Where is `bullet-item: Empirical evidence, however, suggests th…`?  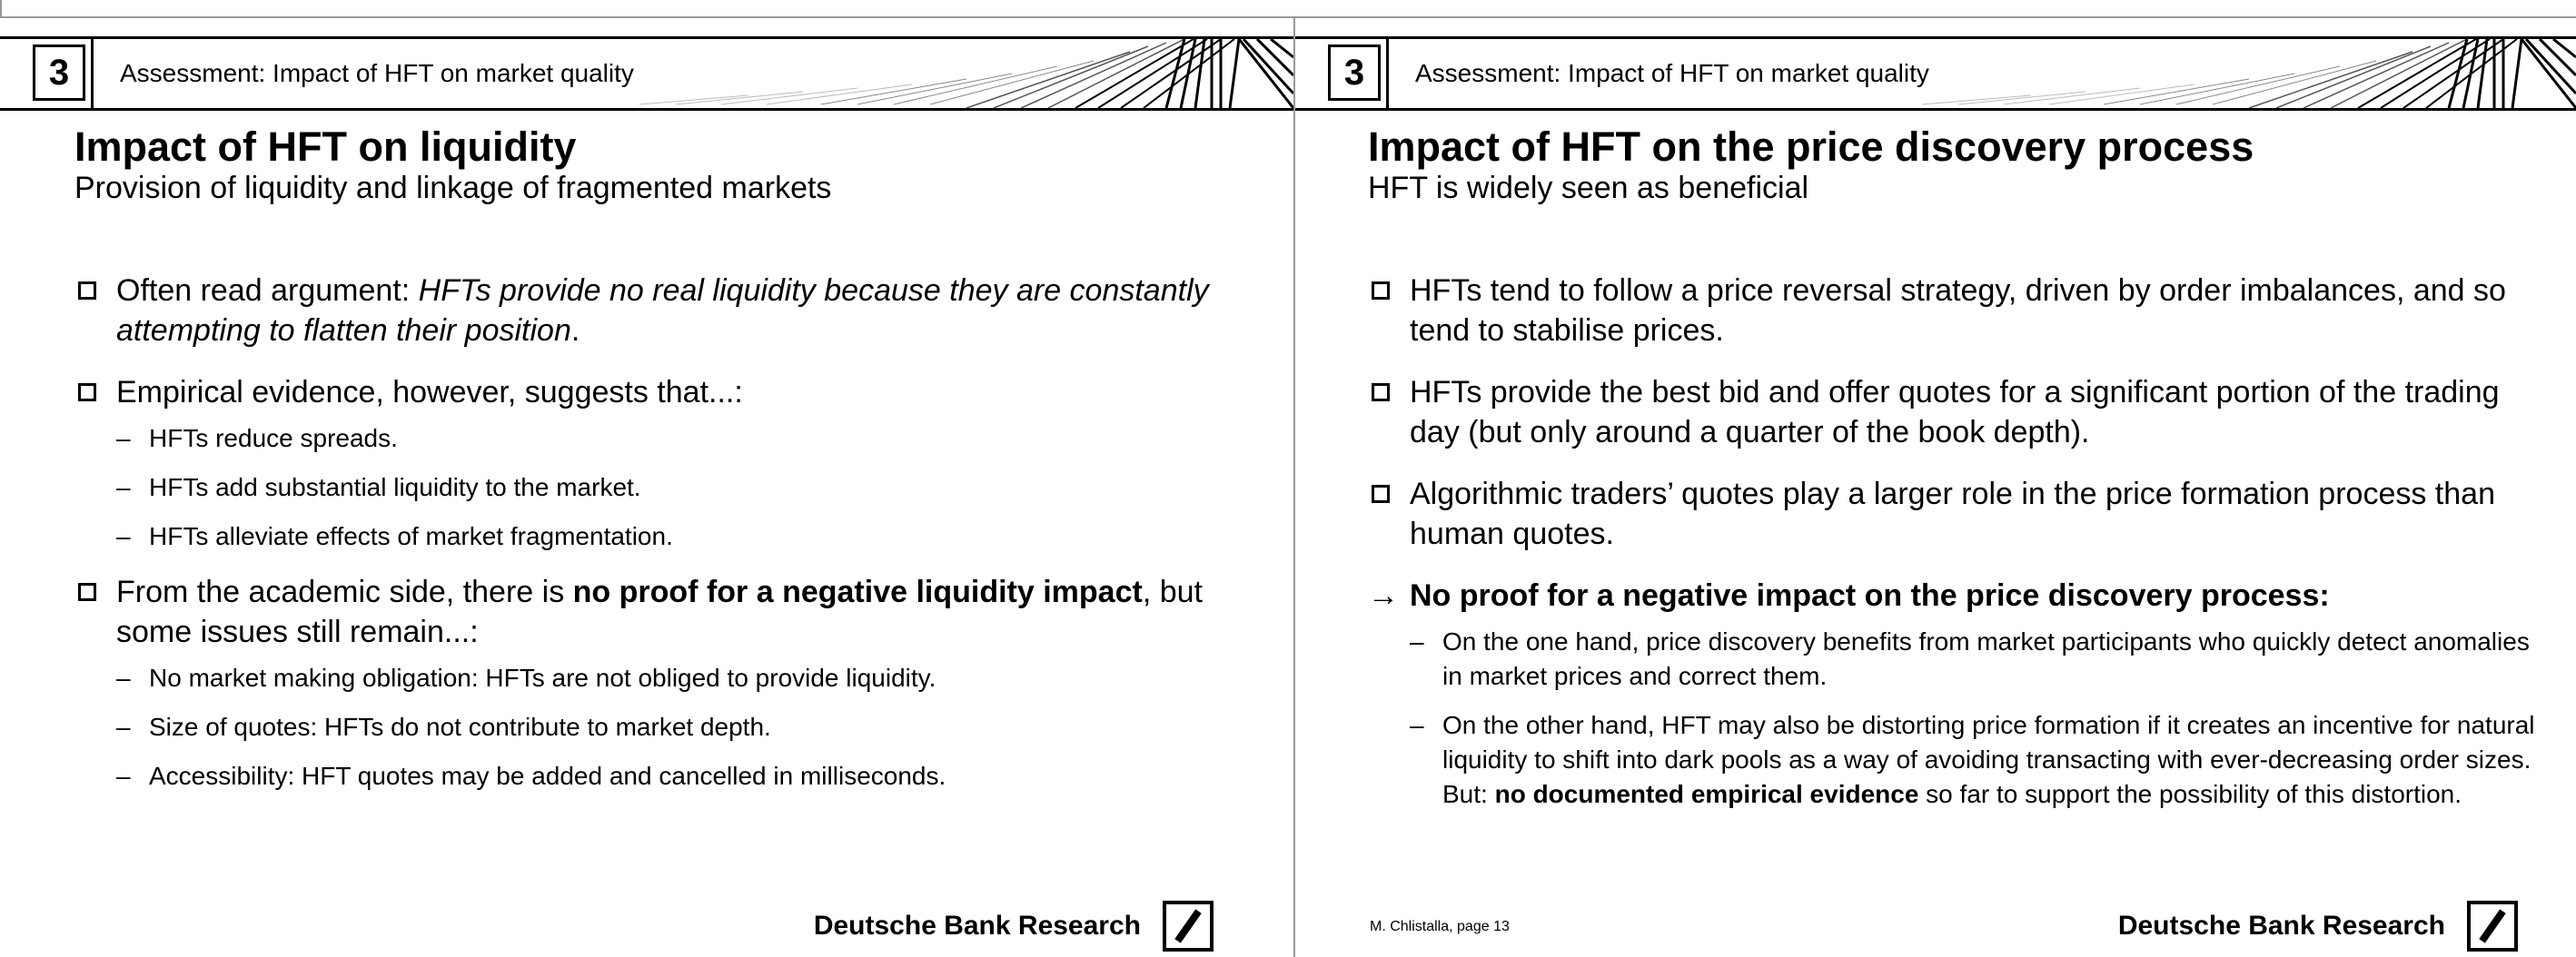
bullet-item: Empirical evidence, however, suggests th… is located at coordinates (664, 392).